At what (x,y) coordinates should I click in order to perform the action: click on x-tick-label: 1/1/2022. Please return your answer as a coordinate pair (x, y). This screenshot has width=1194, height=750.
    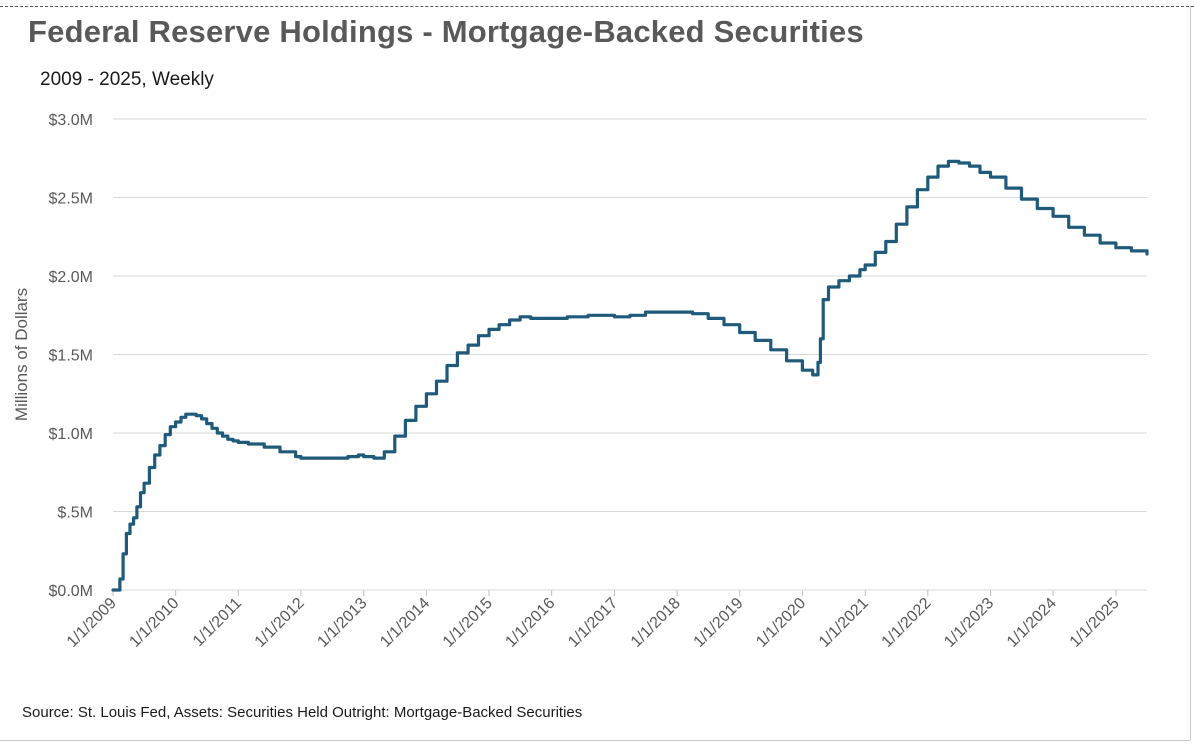
    Looking at the image, I should click on (907, 623).